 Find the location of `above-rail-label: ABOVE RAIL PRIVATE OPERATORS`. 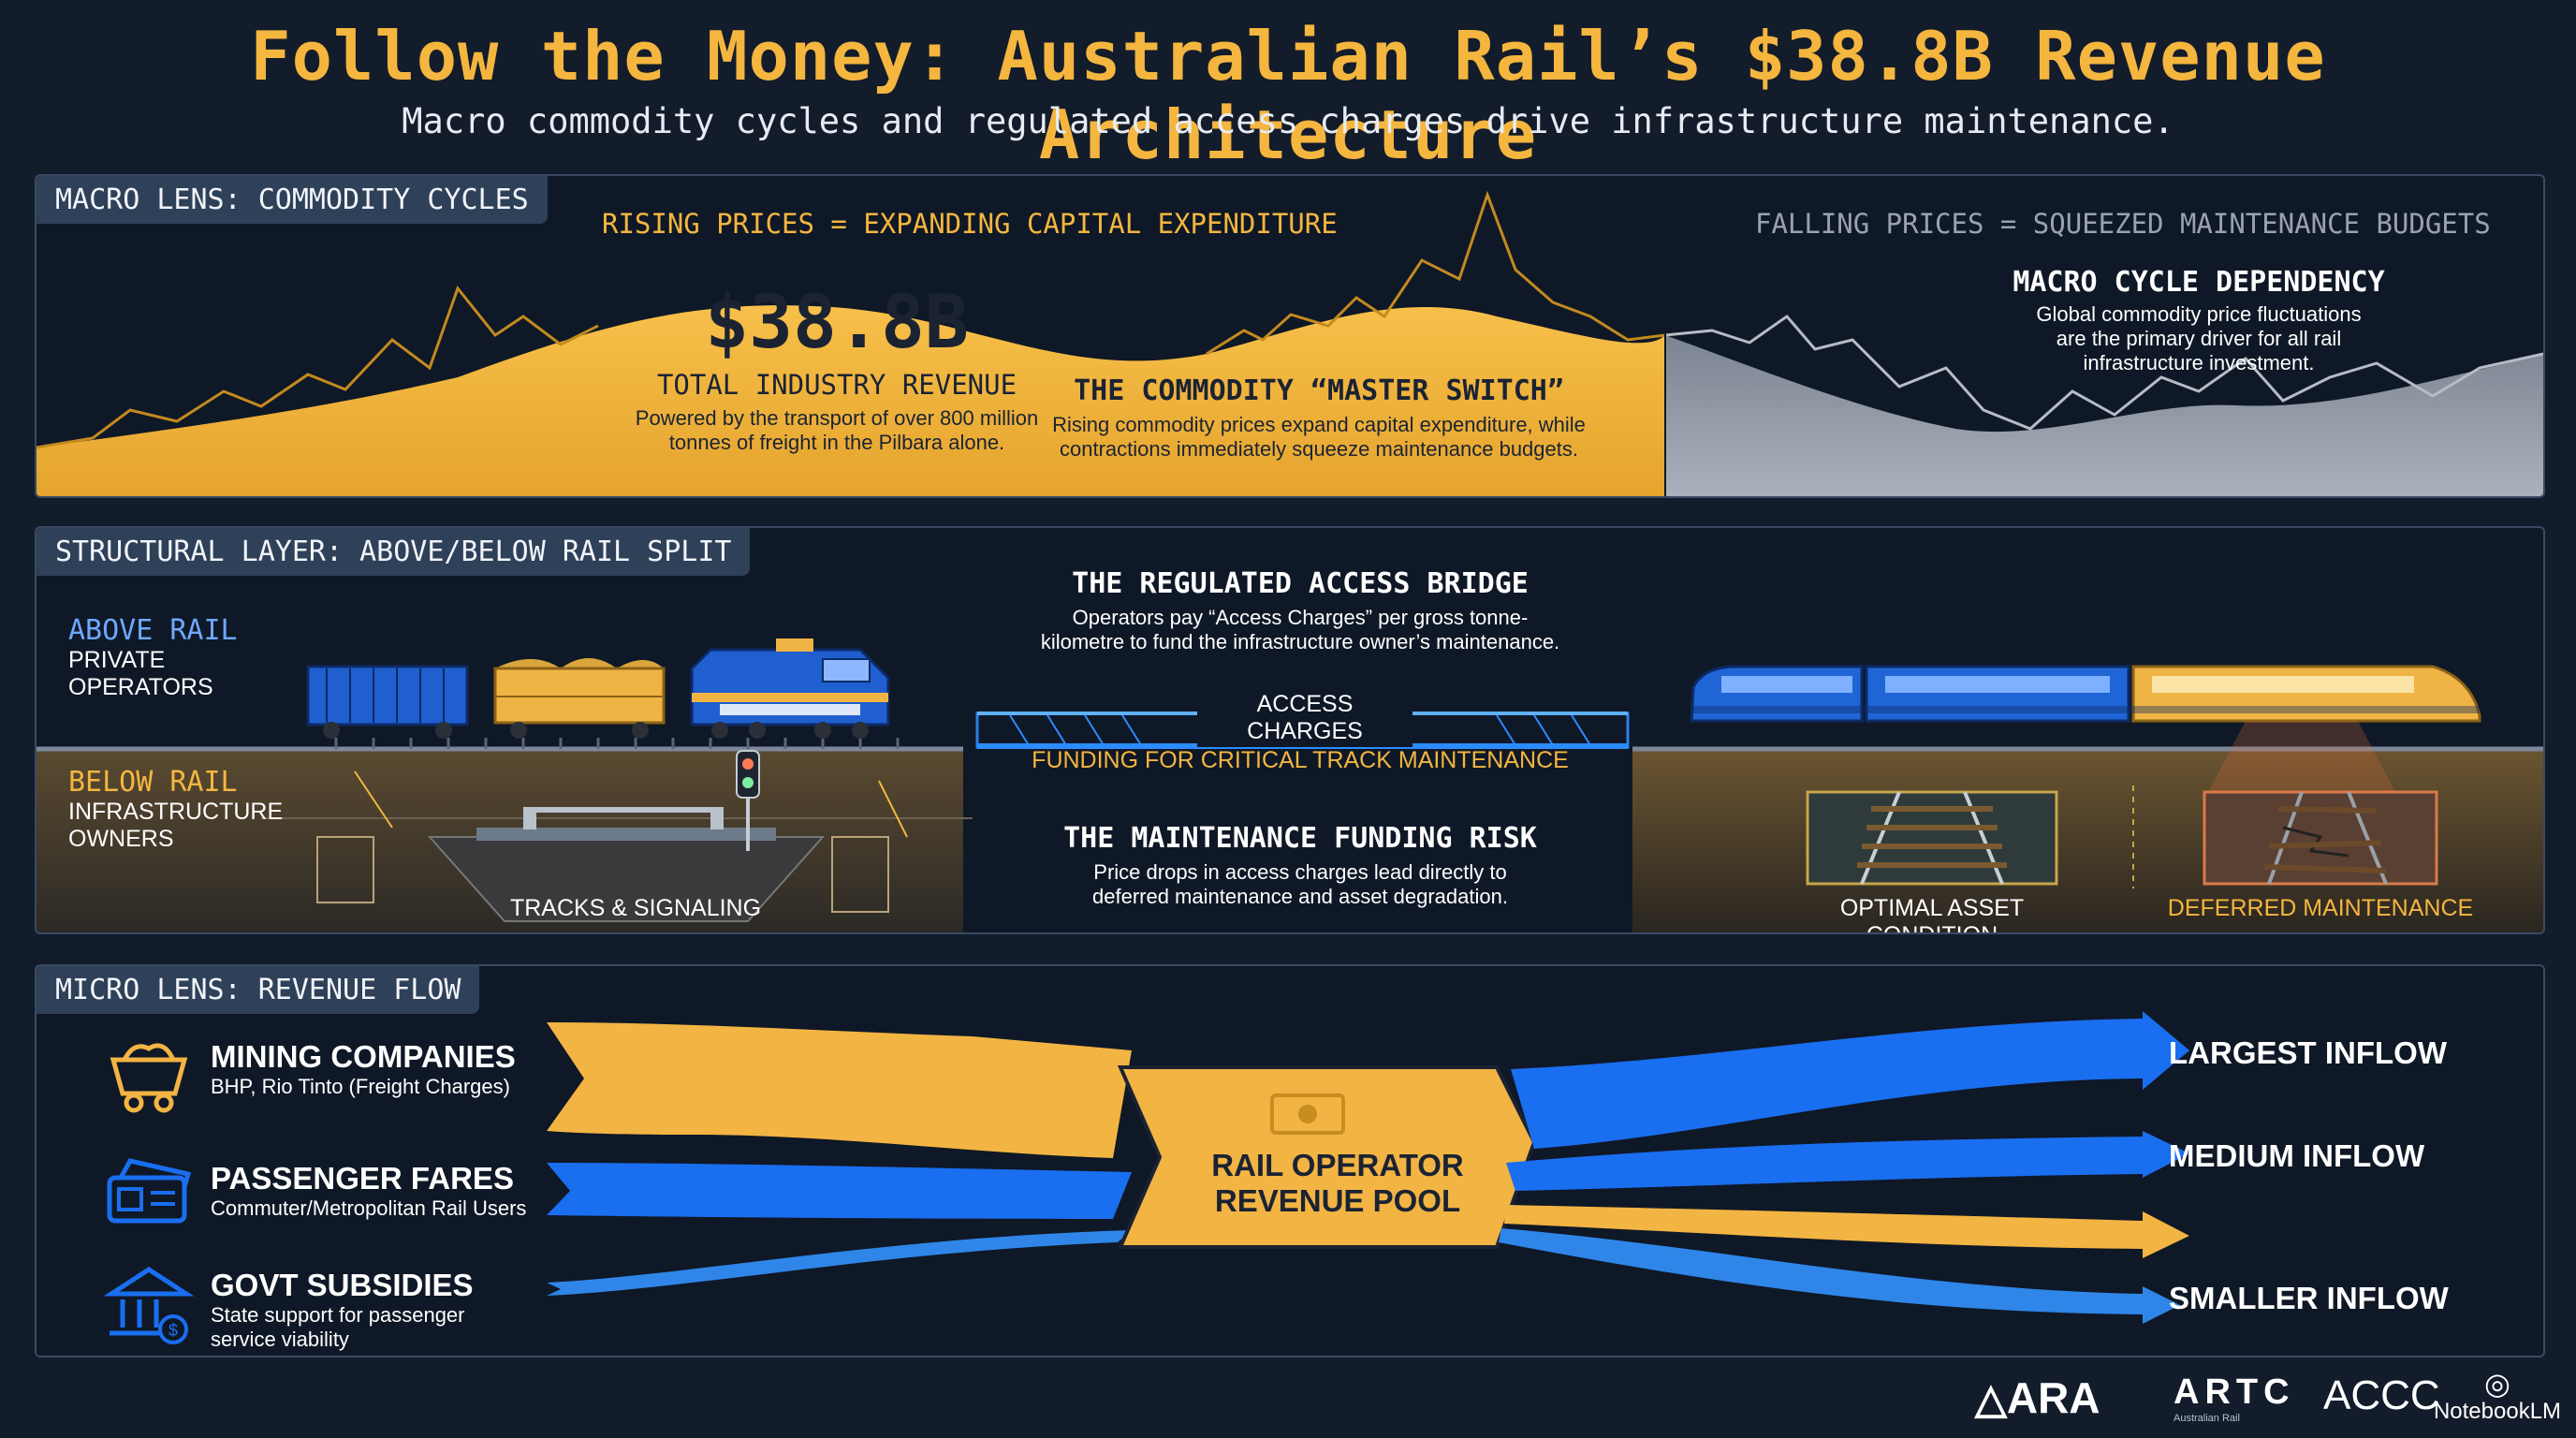

above-rail-label: ABOVE RAIL PRIVATE OPERATORS is located at coordinates (153, 657).